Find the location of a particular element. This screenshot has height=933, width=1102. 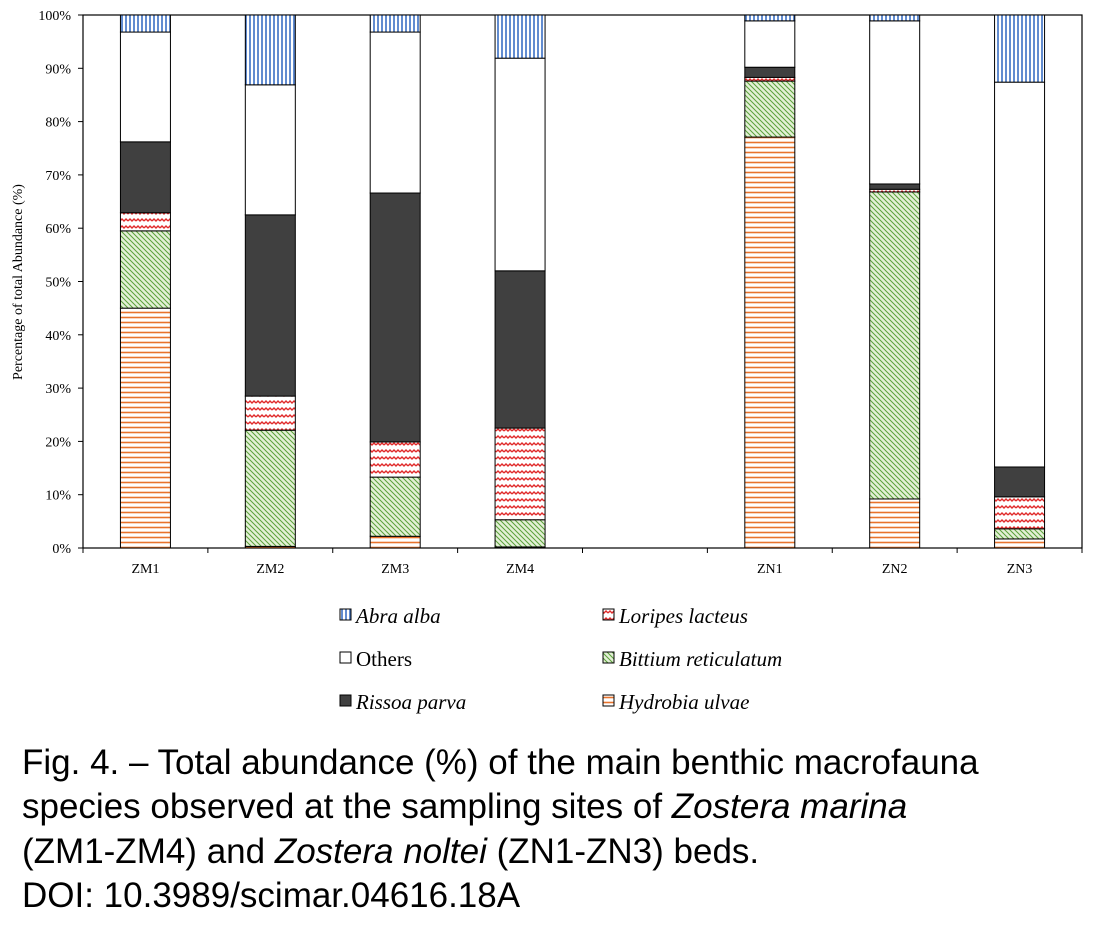

x-tick-label: ZM4 is located at coordinates (520, 569).